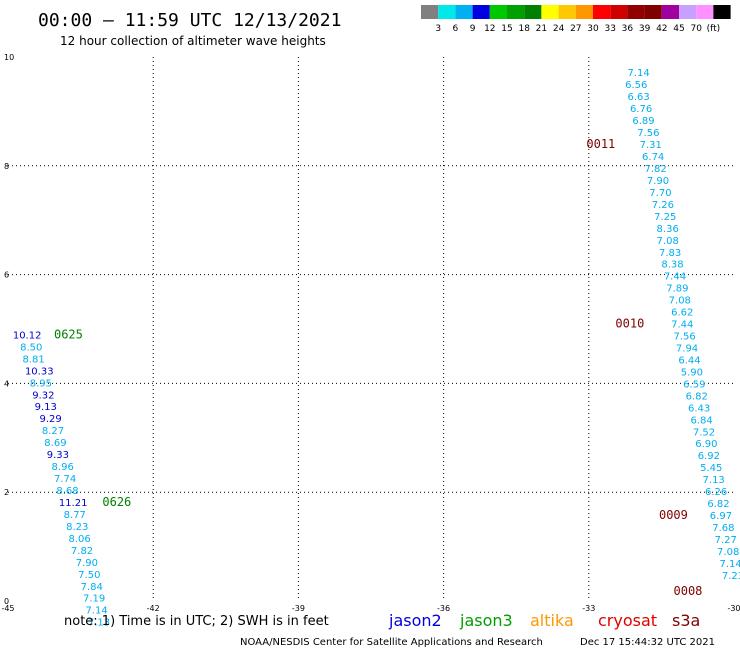 The width and height of the screenshot is (740, 650). What do you see at coordinates (65, 479) in the screenshot?
I see `wave-height-label: 7.74` at bounding box center [65, 479].